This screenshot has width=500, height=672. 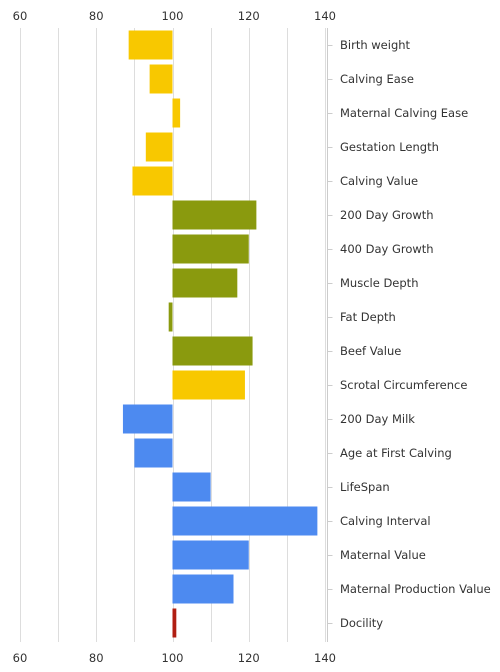 I want to click on bottom-axis-ticks: 60 80 100 120 140, so click(x=174, y=658).